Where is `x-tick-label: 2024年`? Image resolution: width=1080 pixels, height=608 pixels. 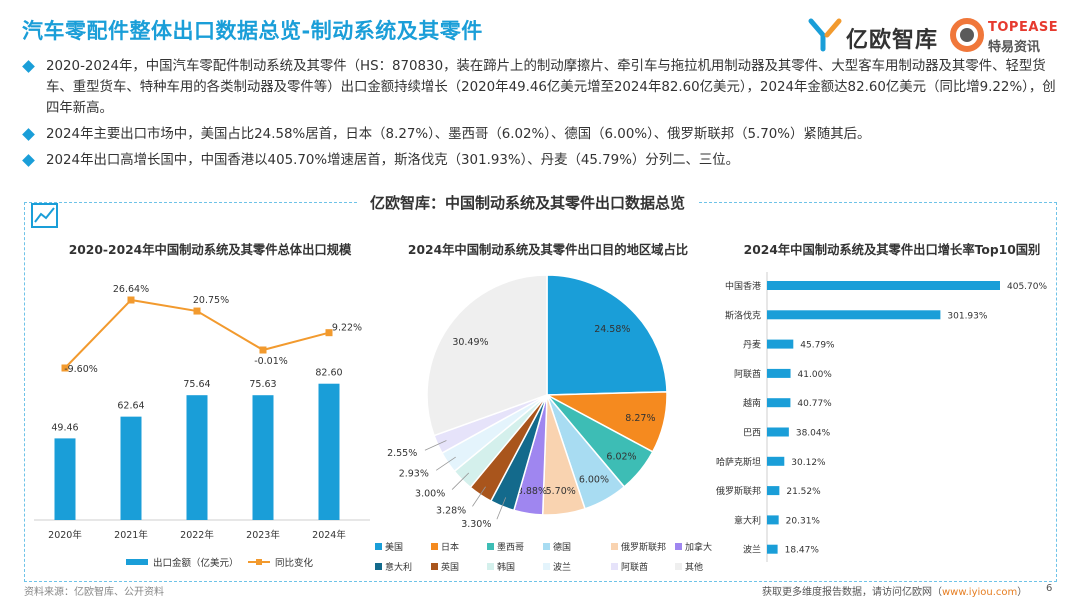
x-tick-label: 2024年 is located at coordinates (329, 535).